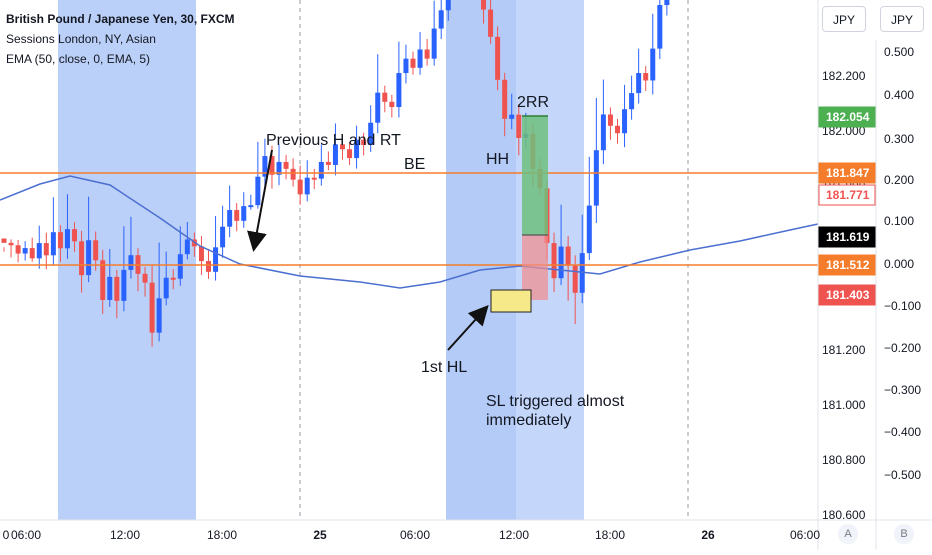 Image resolution: width=932 pixels, height=555 pixels. Describe the element at coordinates (899, 52) in the screenshot. I see `ratio-axis-label: 0.500` at that location.